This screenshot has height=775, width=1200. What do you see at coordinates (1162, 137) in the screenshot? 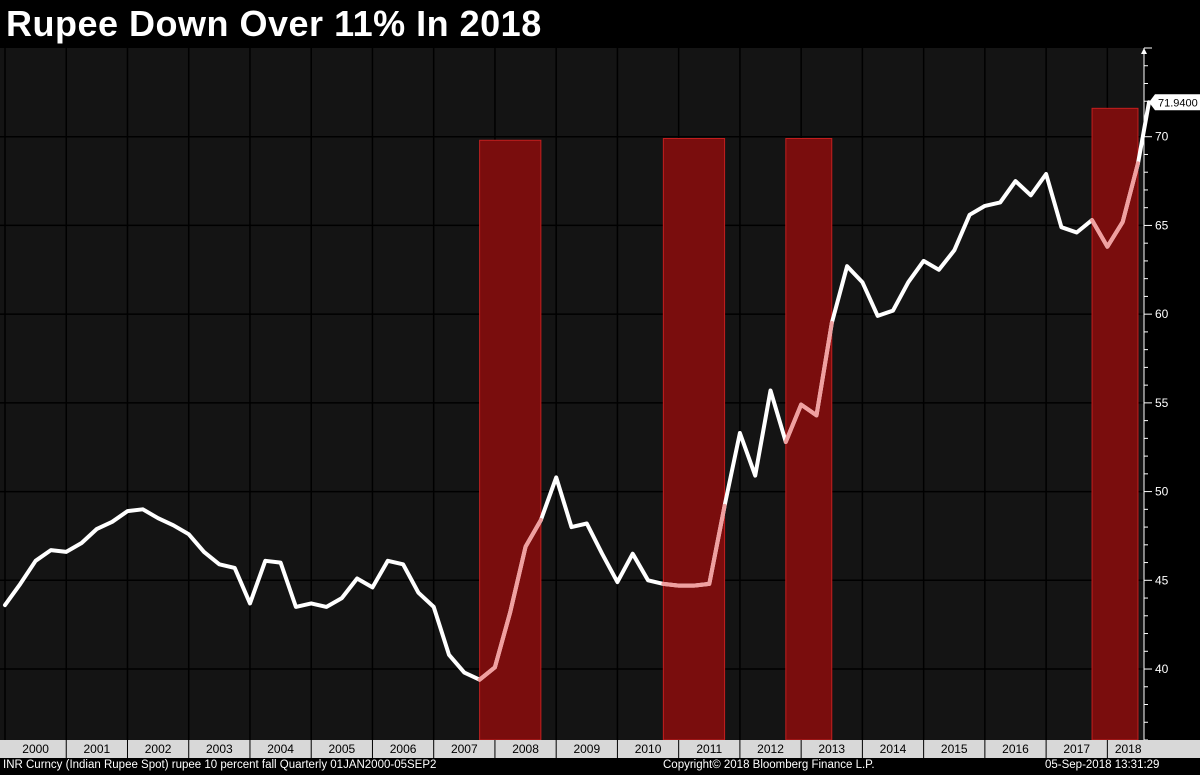
I see `y-tick-label: 70` at bounding box center [1162, 137].